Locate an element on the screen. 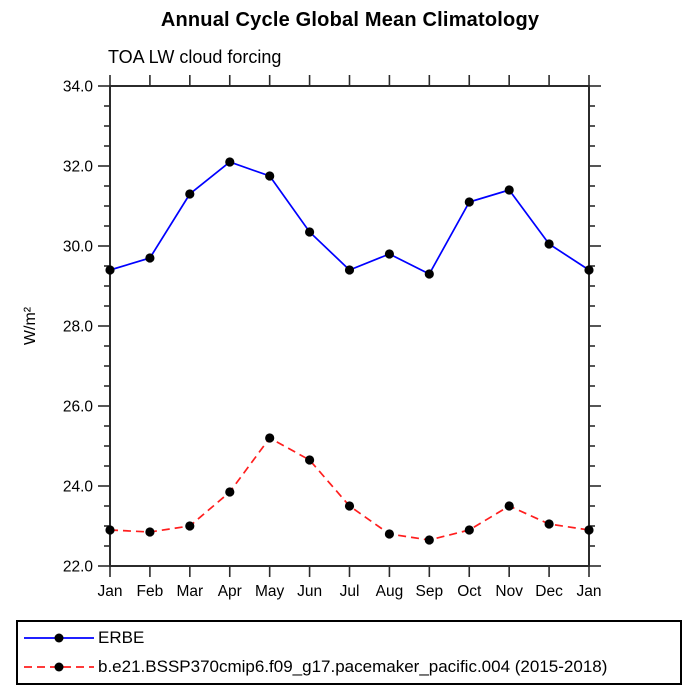 The image size is (700, 700). svg-text: 28.0 is located at coordinates (78, 327).